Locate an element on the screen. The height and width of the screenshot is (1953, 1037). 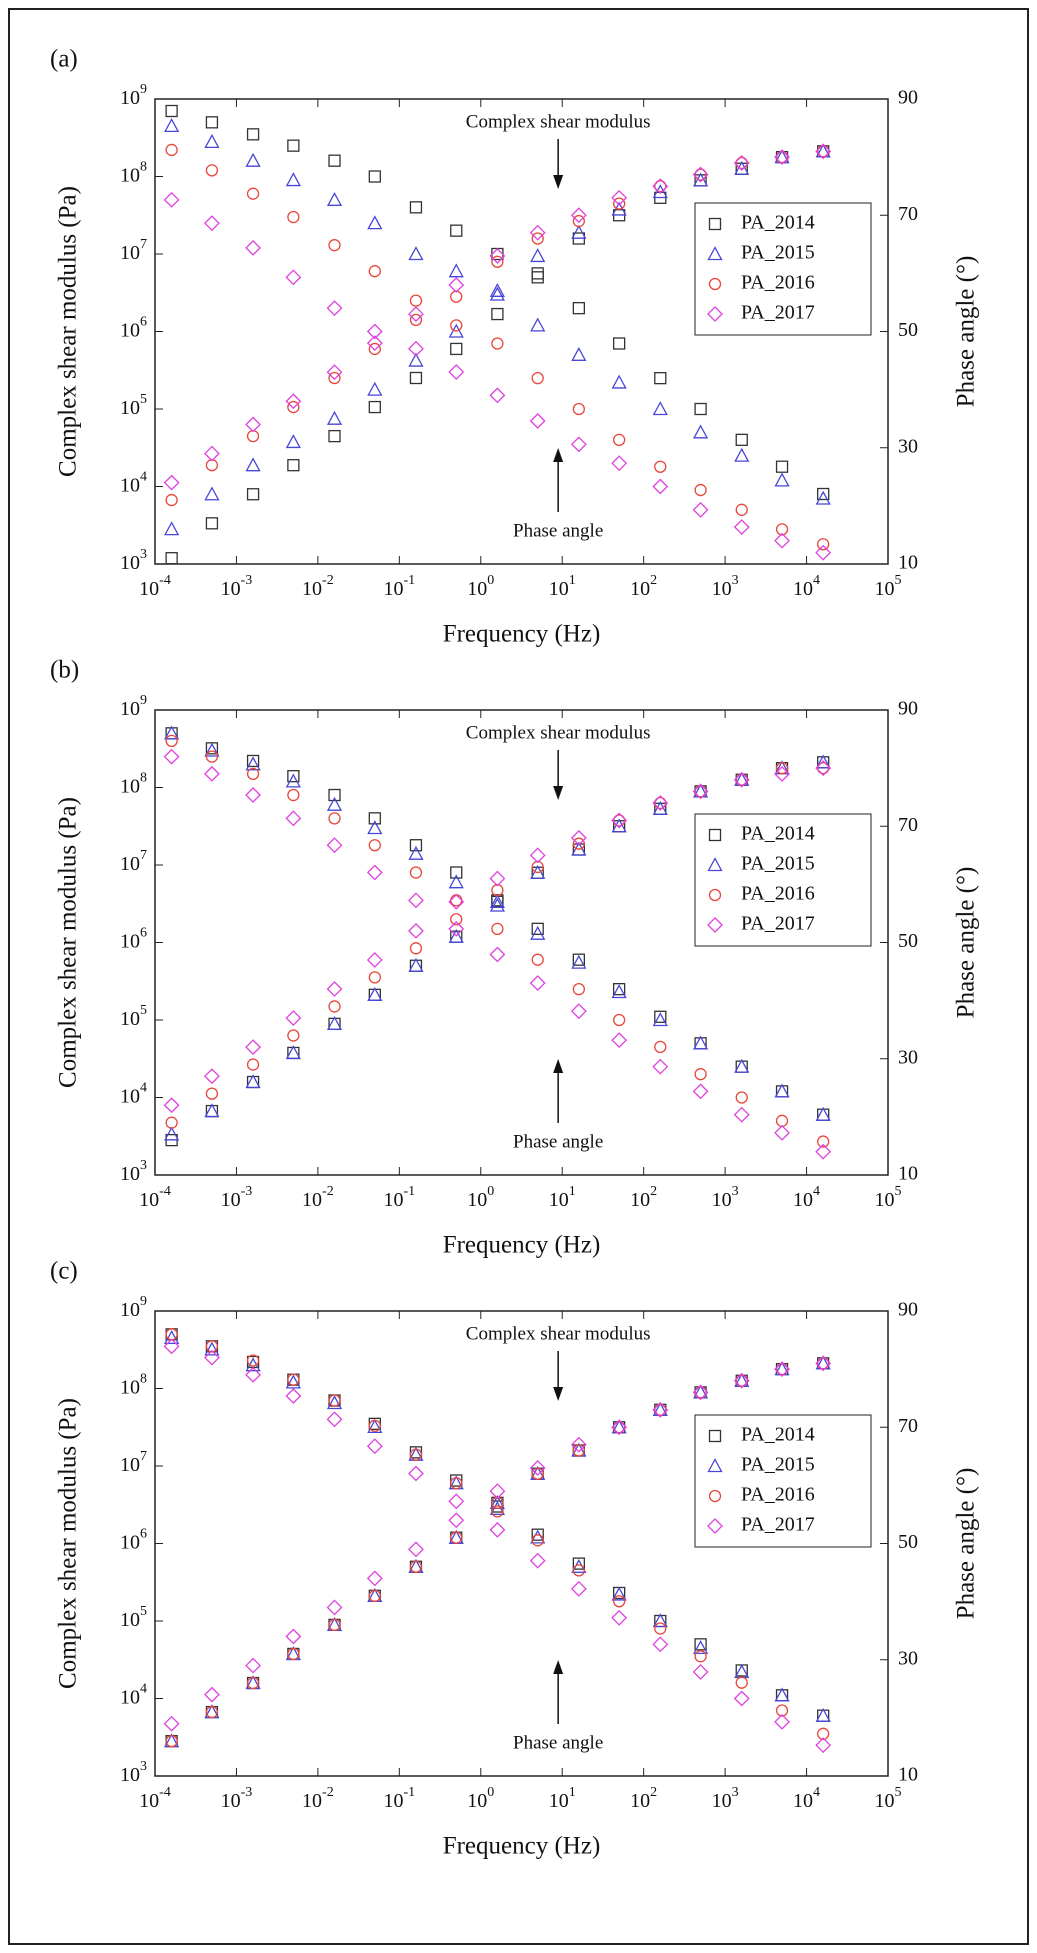
legend-label: PA_2014 is located at coordinates (778, 223).